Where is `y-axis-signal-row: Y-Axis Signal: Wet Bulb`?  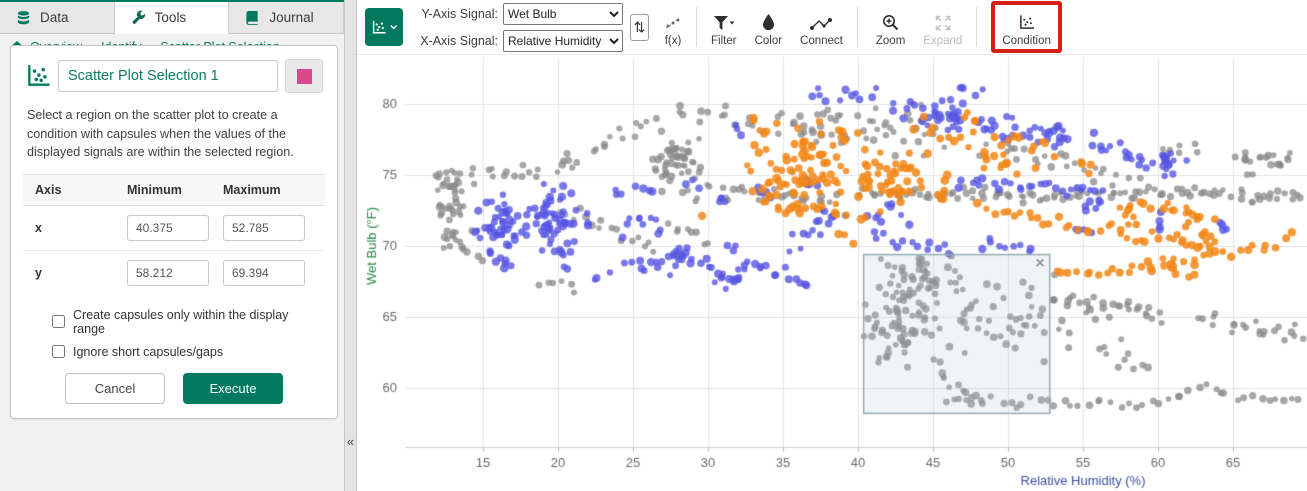 y-axis-signal-row: Y-Axis Signal: Wet Bulb is located at coordinates (520, 13).